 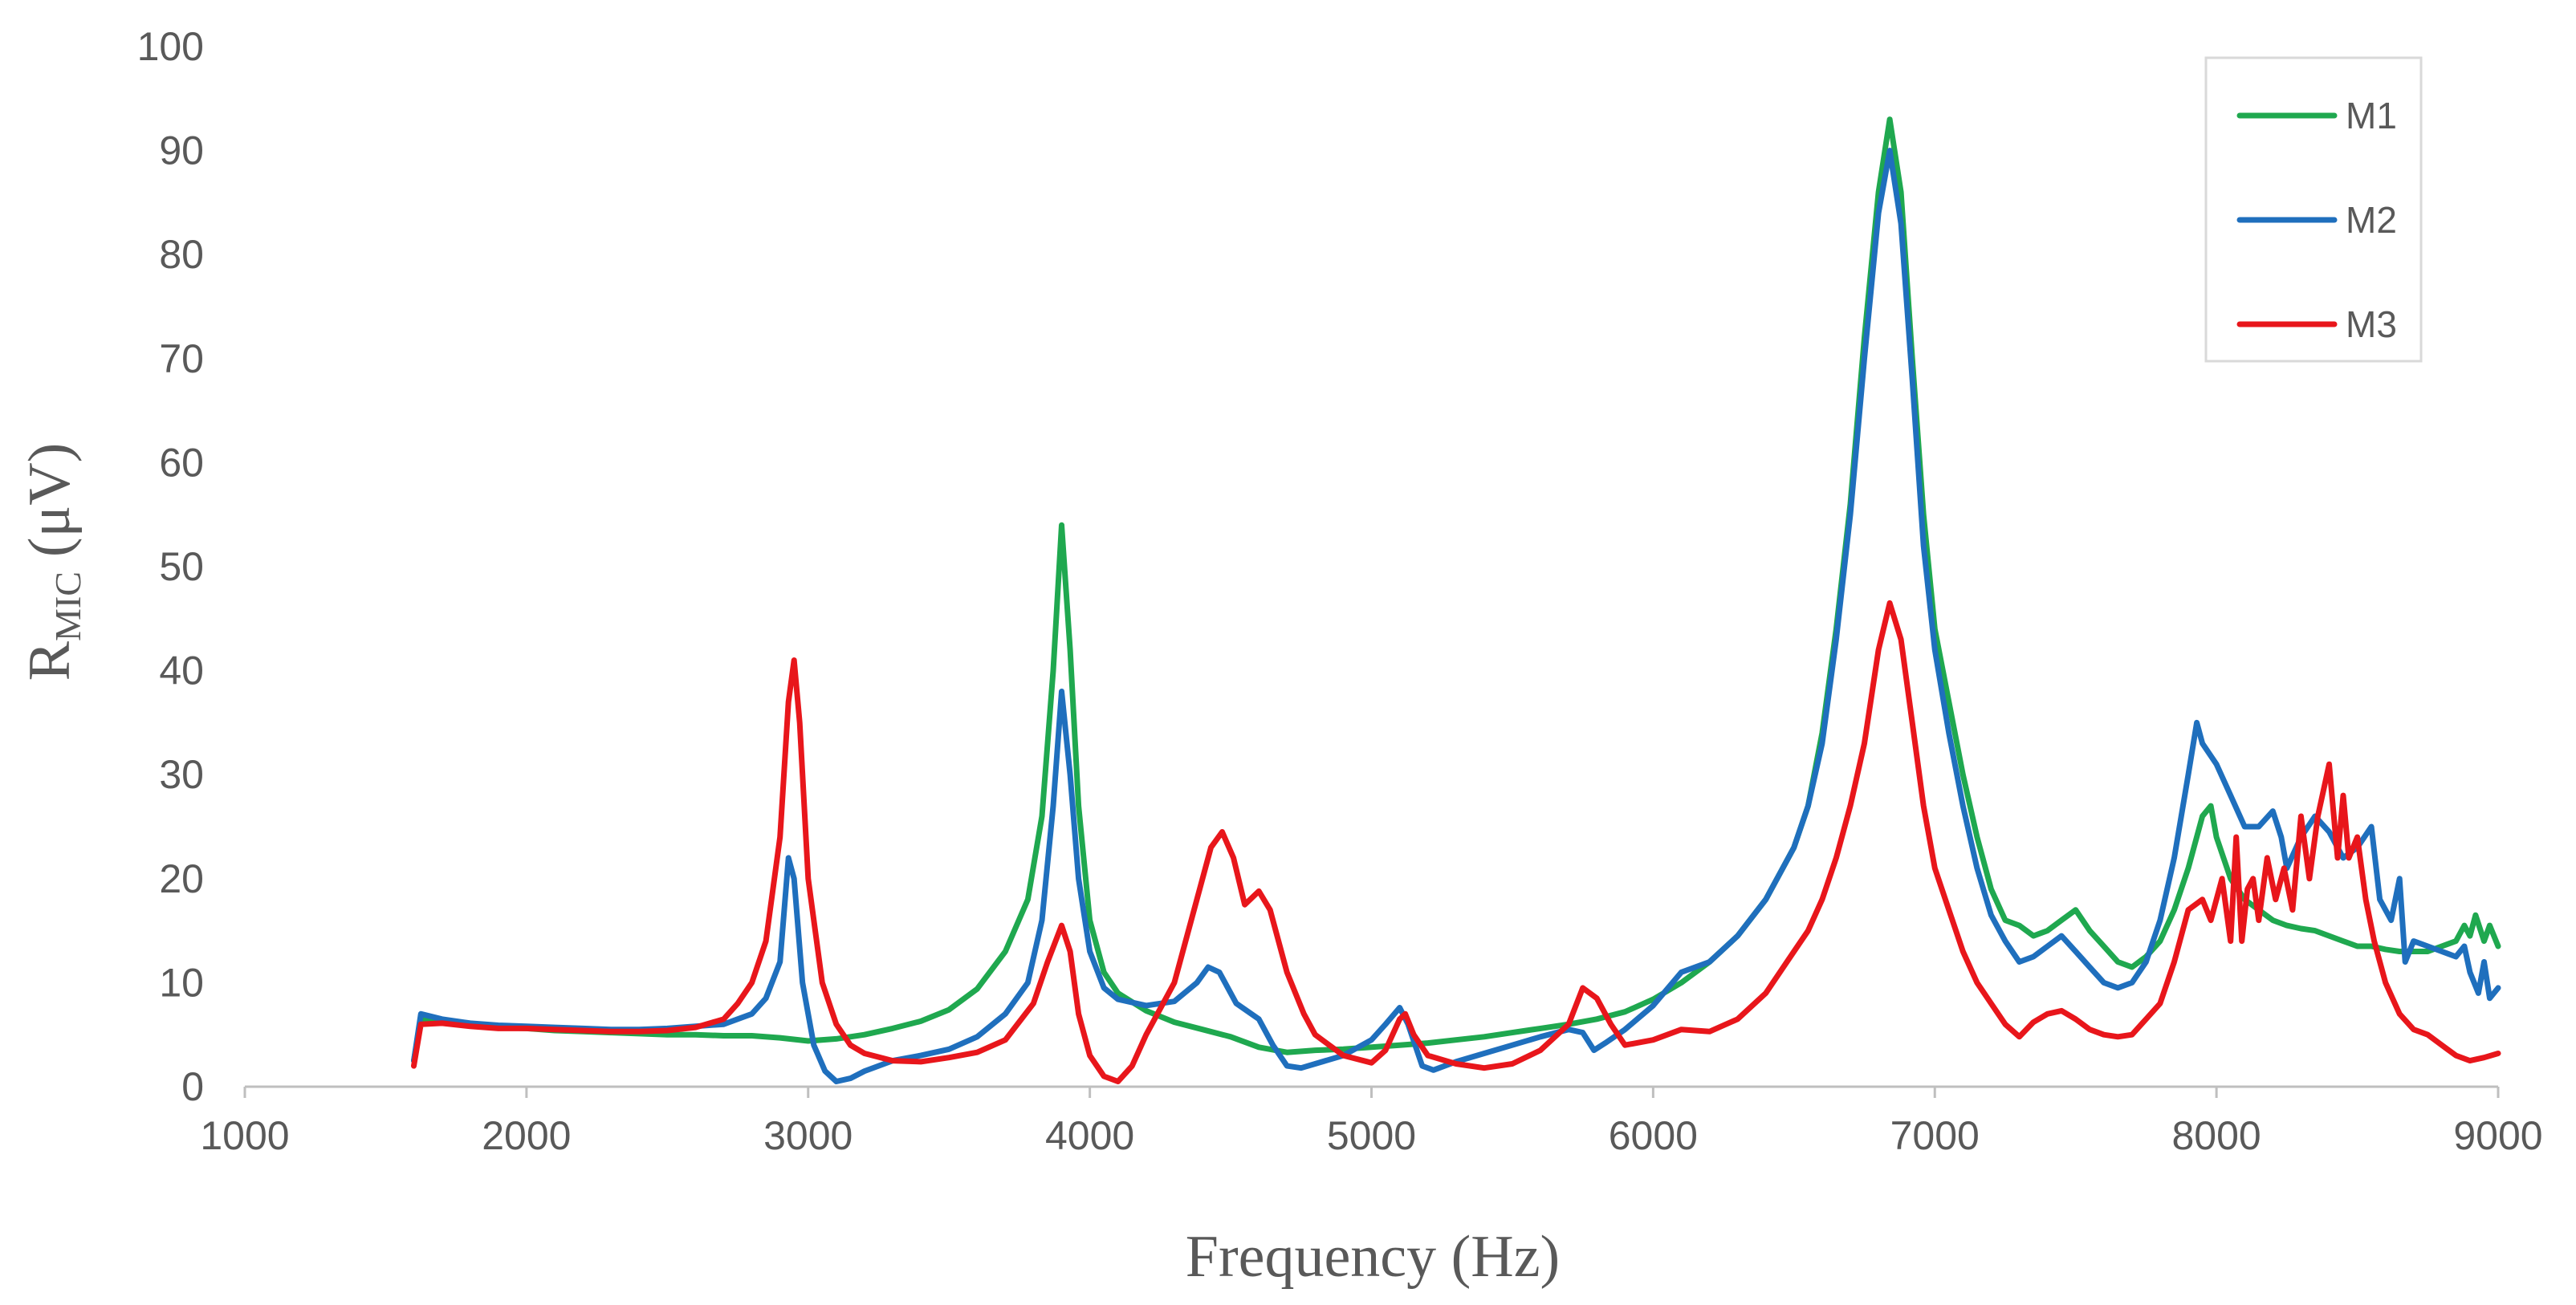 I want to click on y-axis: 0 10 20 30 40 50 60 70 80 90 100, so click(x=171, y=566).